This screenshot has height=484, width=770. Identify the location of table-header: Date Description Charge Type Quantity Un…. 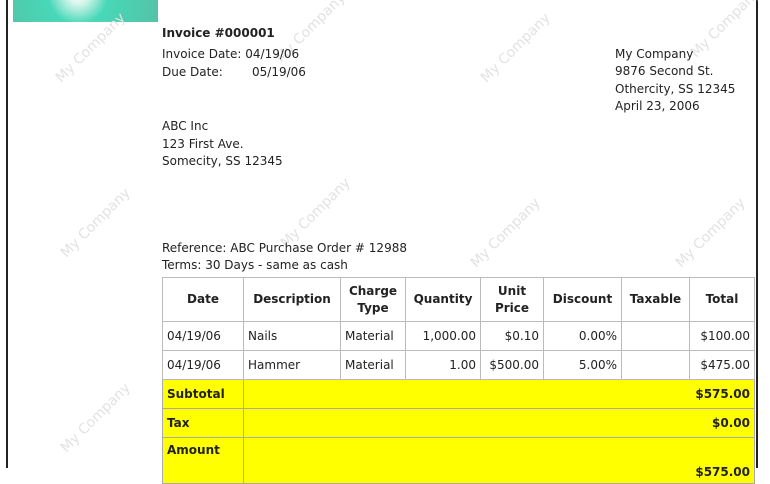
(458, 299).